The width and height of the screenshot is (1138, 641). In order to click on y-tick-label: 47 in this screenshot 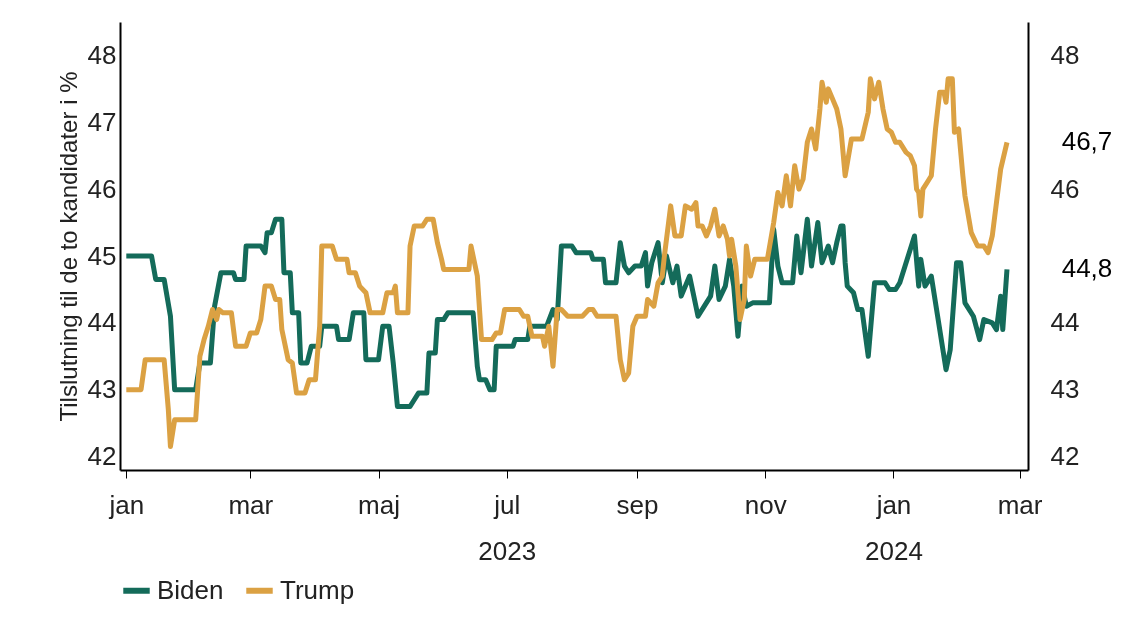, I will do `click(102, 121)`.